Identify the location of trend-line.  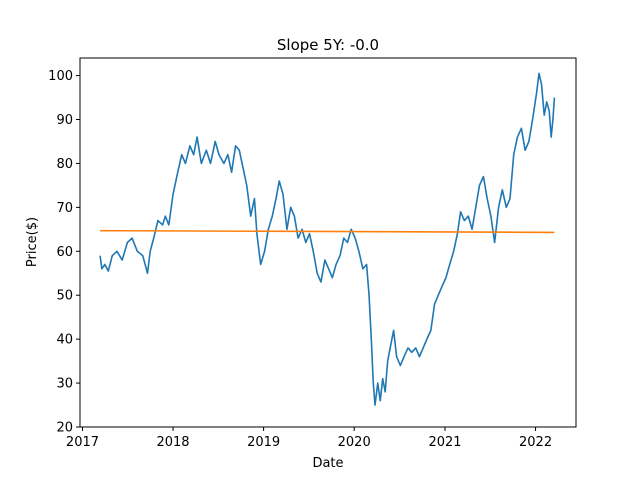
(327, 231).